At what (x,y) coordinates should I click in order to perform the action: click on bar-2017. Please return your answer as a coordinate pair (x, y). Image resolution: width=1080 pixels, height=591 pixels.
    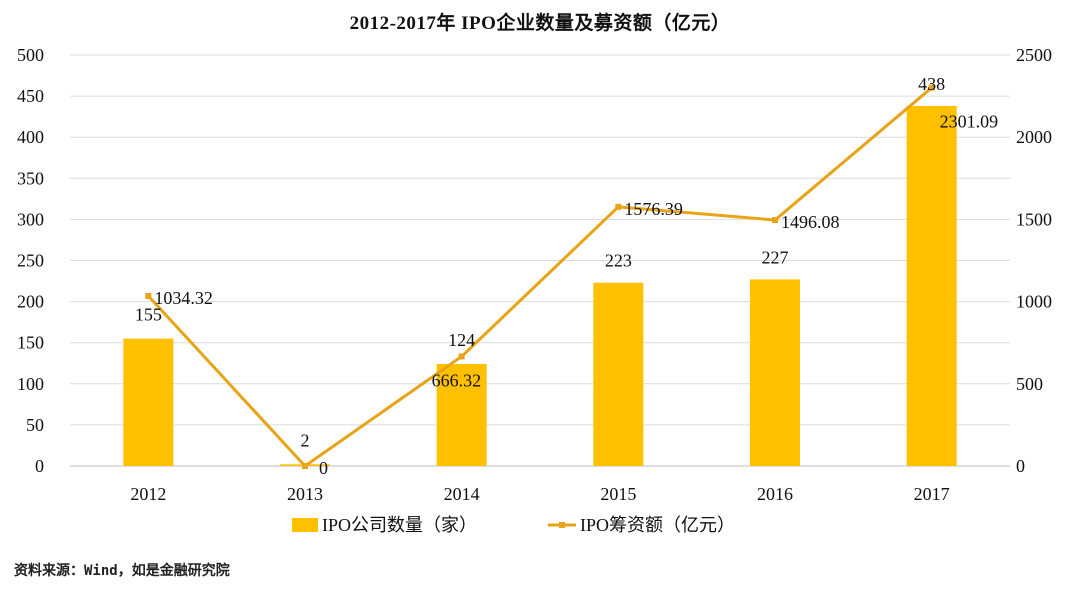
    Looking at the image, I should click on (931, 286).